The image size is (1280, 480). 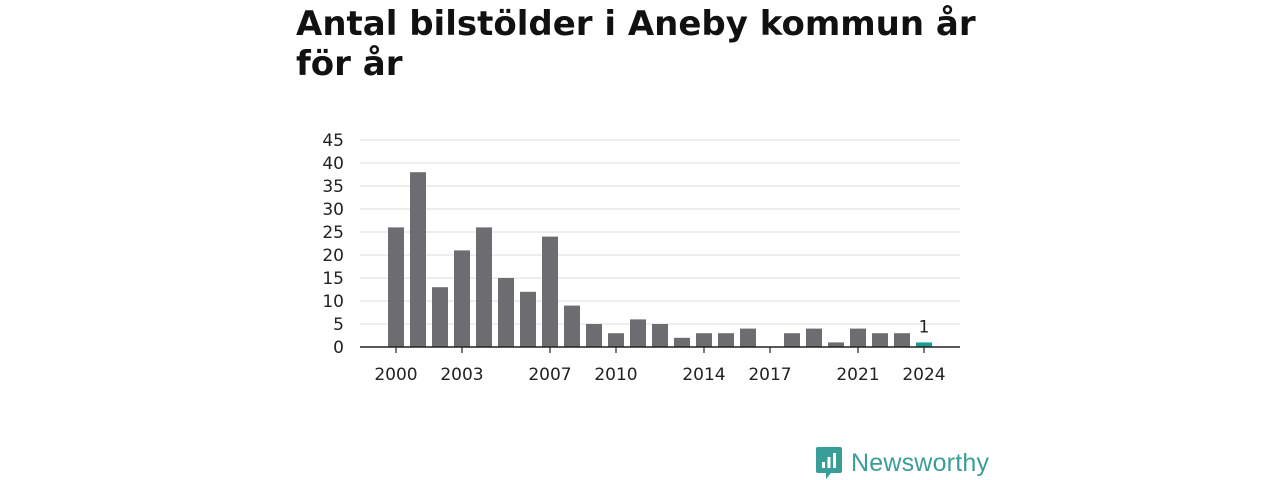 What do you see at coordinates (748, 337) in the screenshot?
I see `bar-2016` at bounding box center [748, 337].